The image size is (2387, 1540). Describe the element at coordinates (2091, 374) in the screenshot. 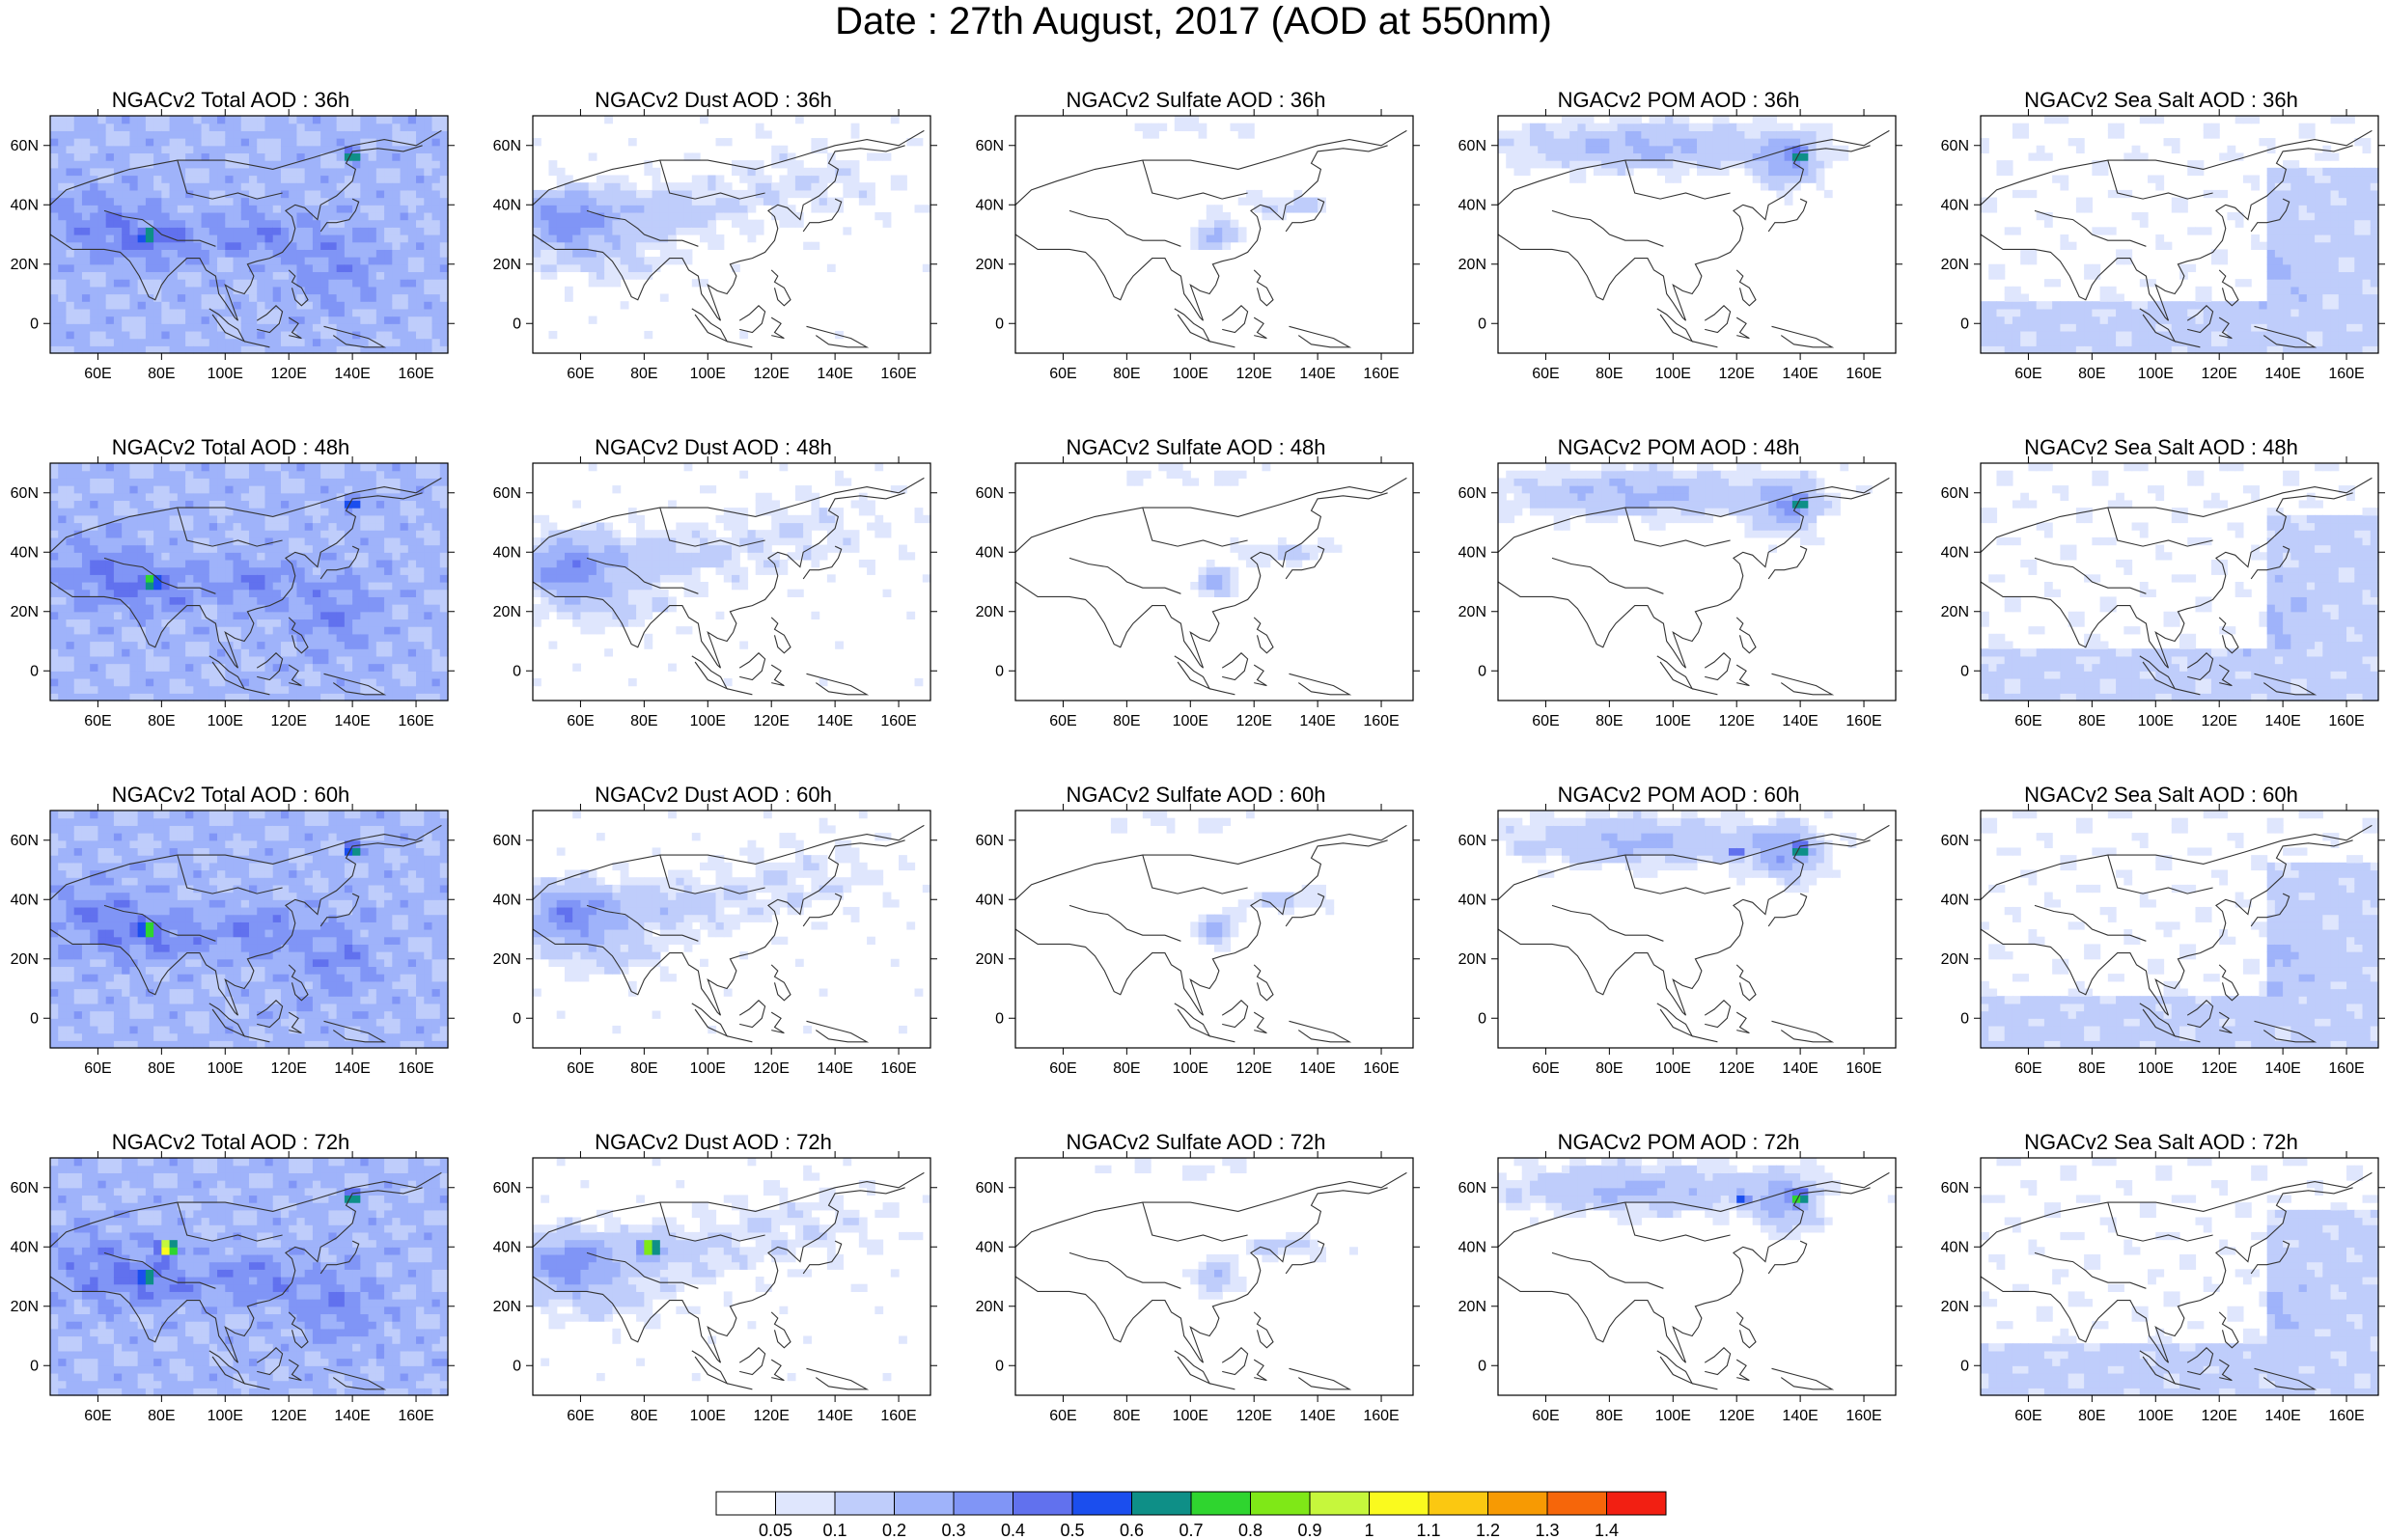

I see `lon-tick-label: 80E` at that location.